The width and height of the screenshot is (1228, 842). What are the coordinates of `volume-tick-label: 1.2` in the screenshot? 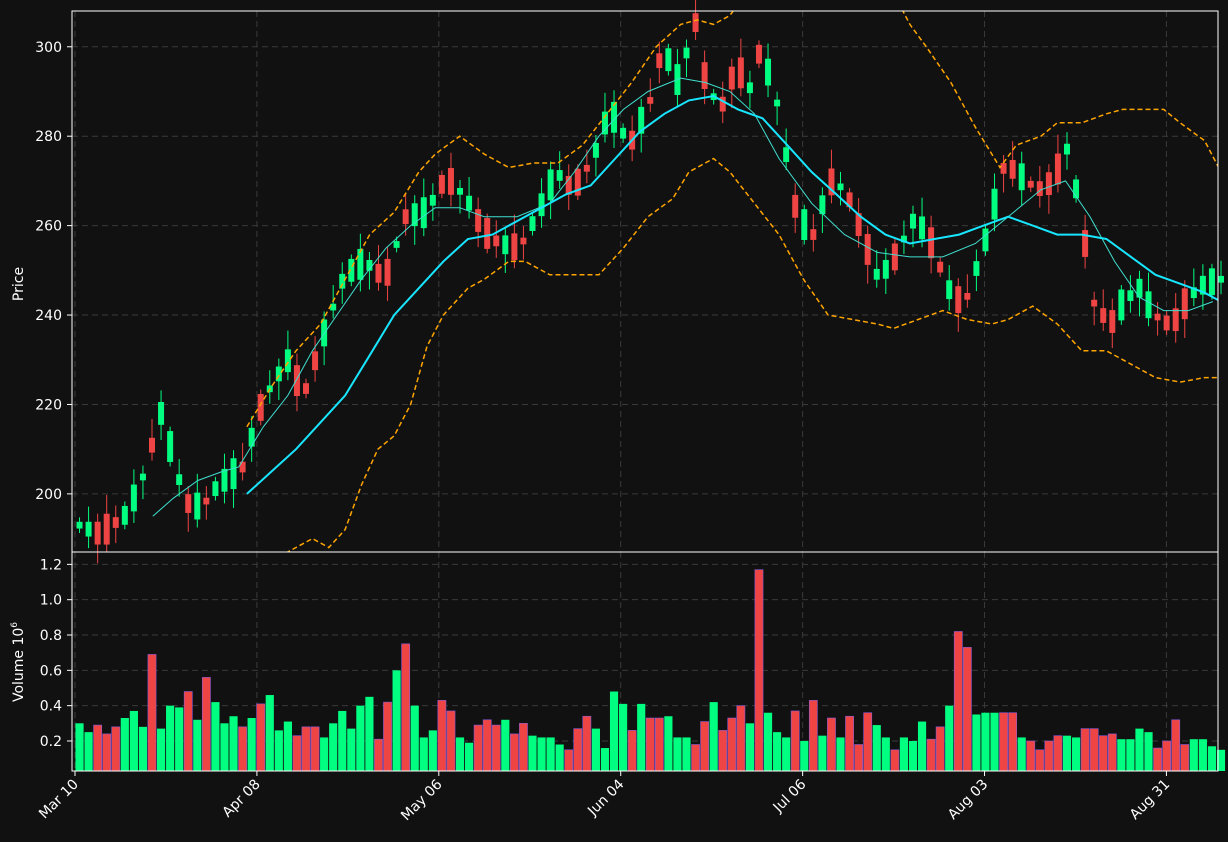 It's located at (51, 565).